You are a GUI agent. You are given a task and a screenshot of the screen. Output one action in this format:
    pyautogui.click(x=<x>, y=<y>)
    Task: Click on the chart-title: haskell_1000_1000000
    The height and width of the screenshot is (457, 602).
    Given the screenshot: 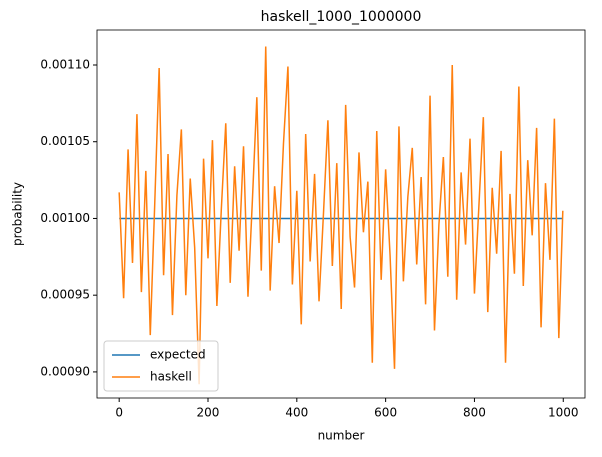 What is the action you would take?
    pyautogui.click(x=341, y=17)
    